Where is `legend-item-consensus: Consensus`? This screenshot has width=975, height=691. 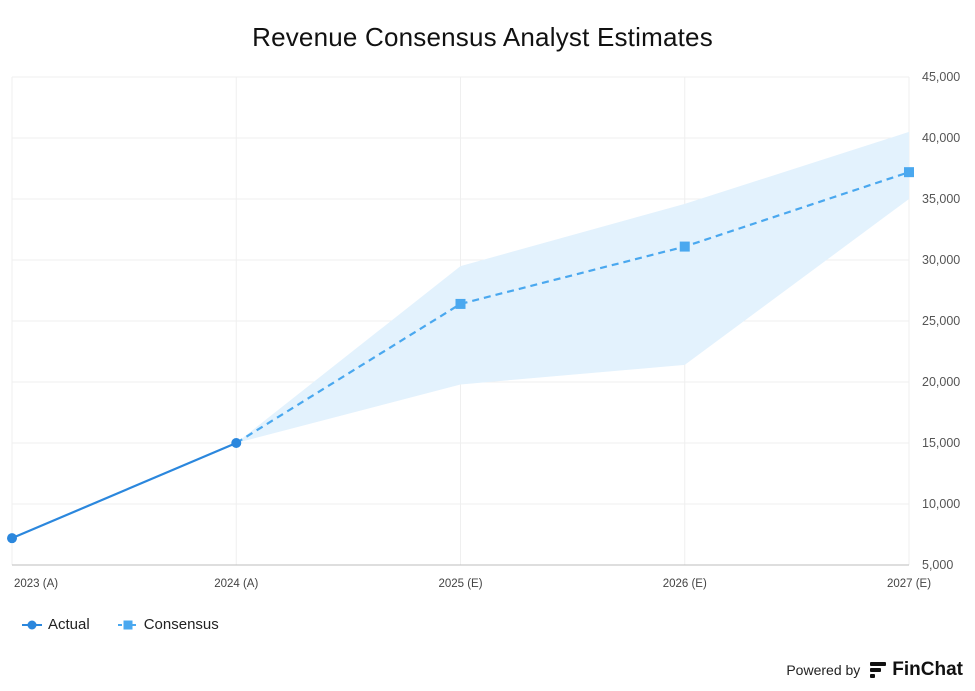
legend-item-consensus: Consensus is located at coordinates (168, 624).